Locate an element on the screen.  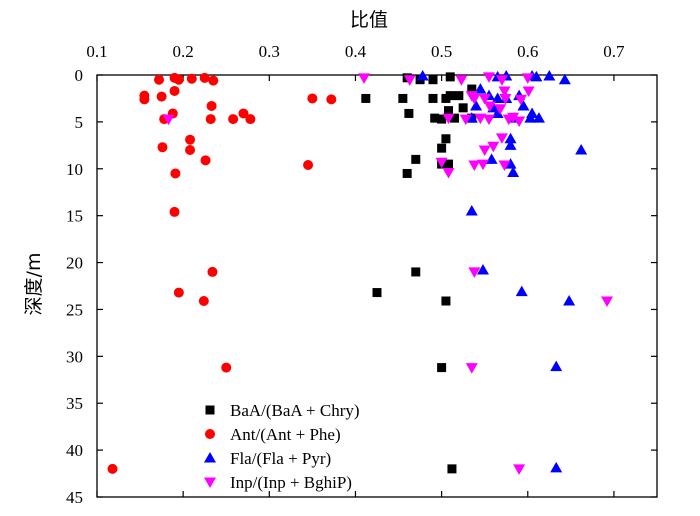
legend-label: Ant/(Ant + Phe) is located at coordinates (285, 434).